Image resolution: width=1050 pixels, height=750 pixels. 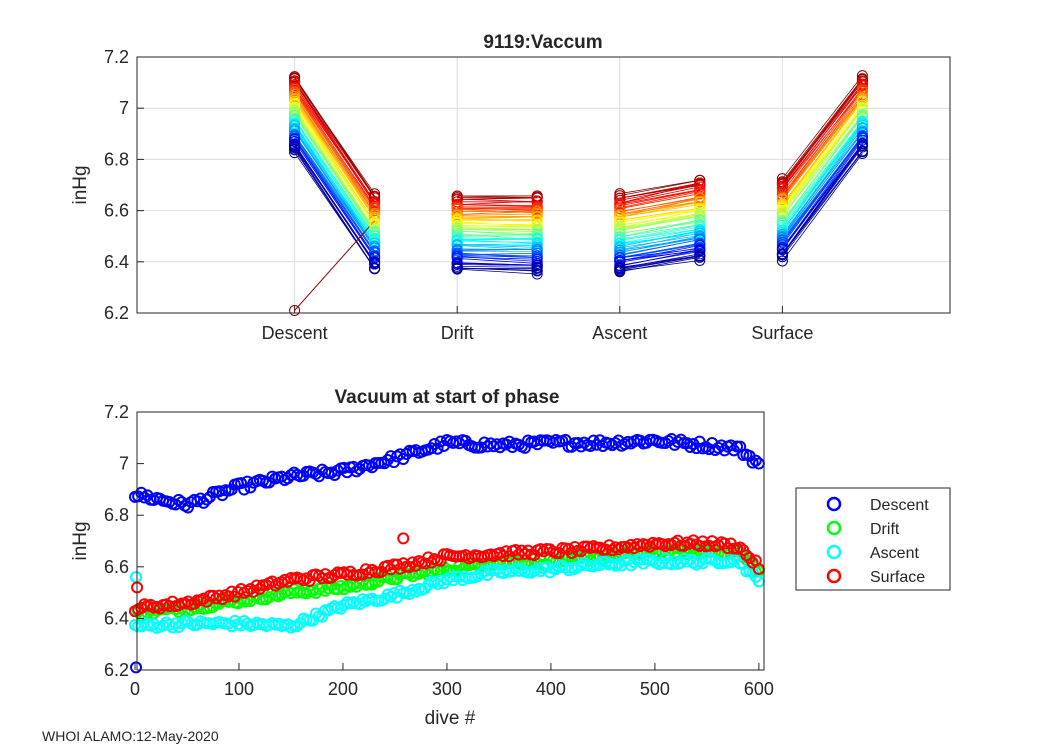 What do you see at coordinates (116, 313) in the screenshot?
I see `top-plot-ytick-label: 6.2` at bounding box center [116, 313].